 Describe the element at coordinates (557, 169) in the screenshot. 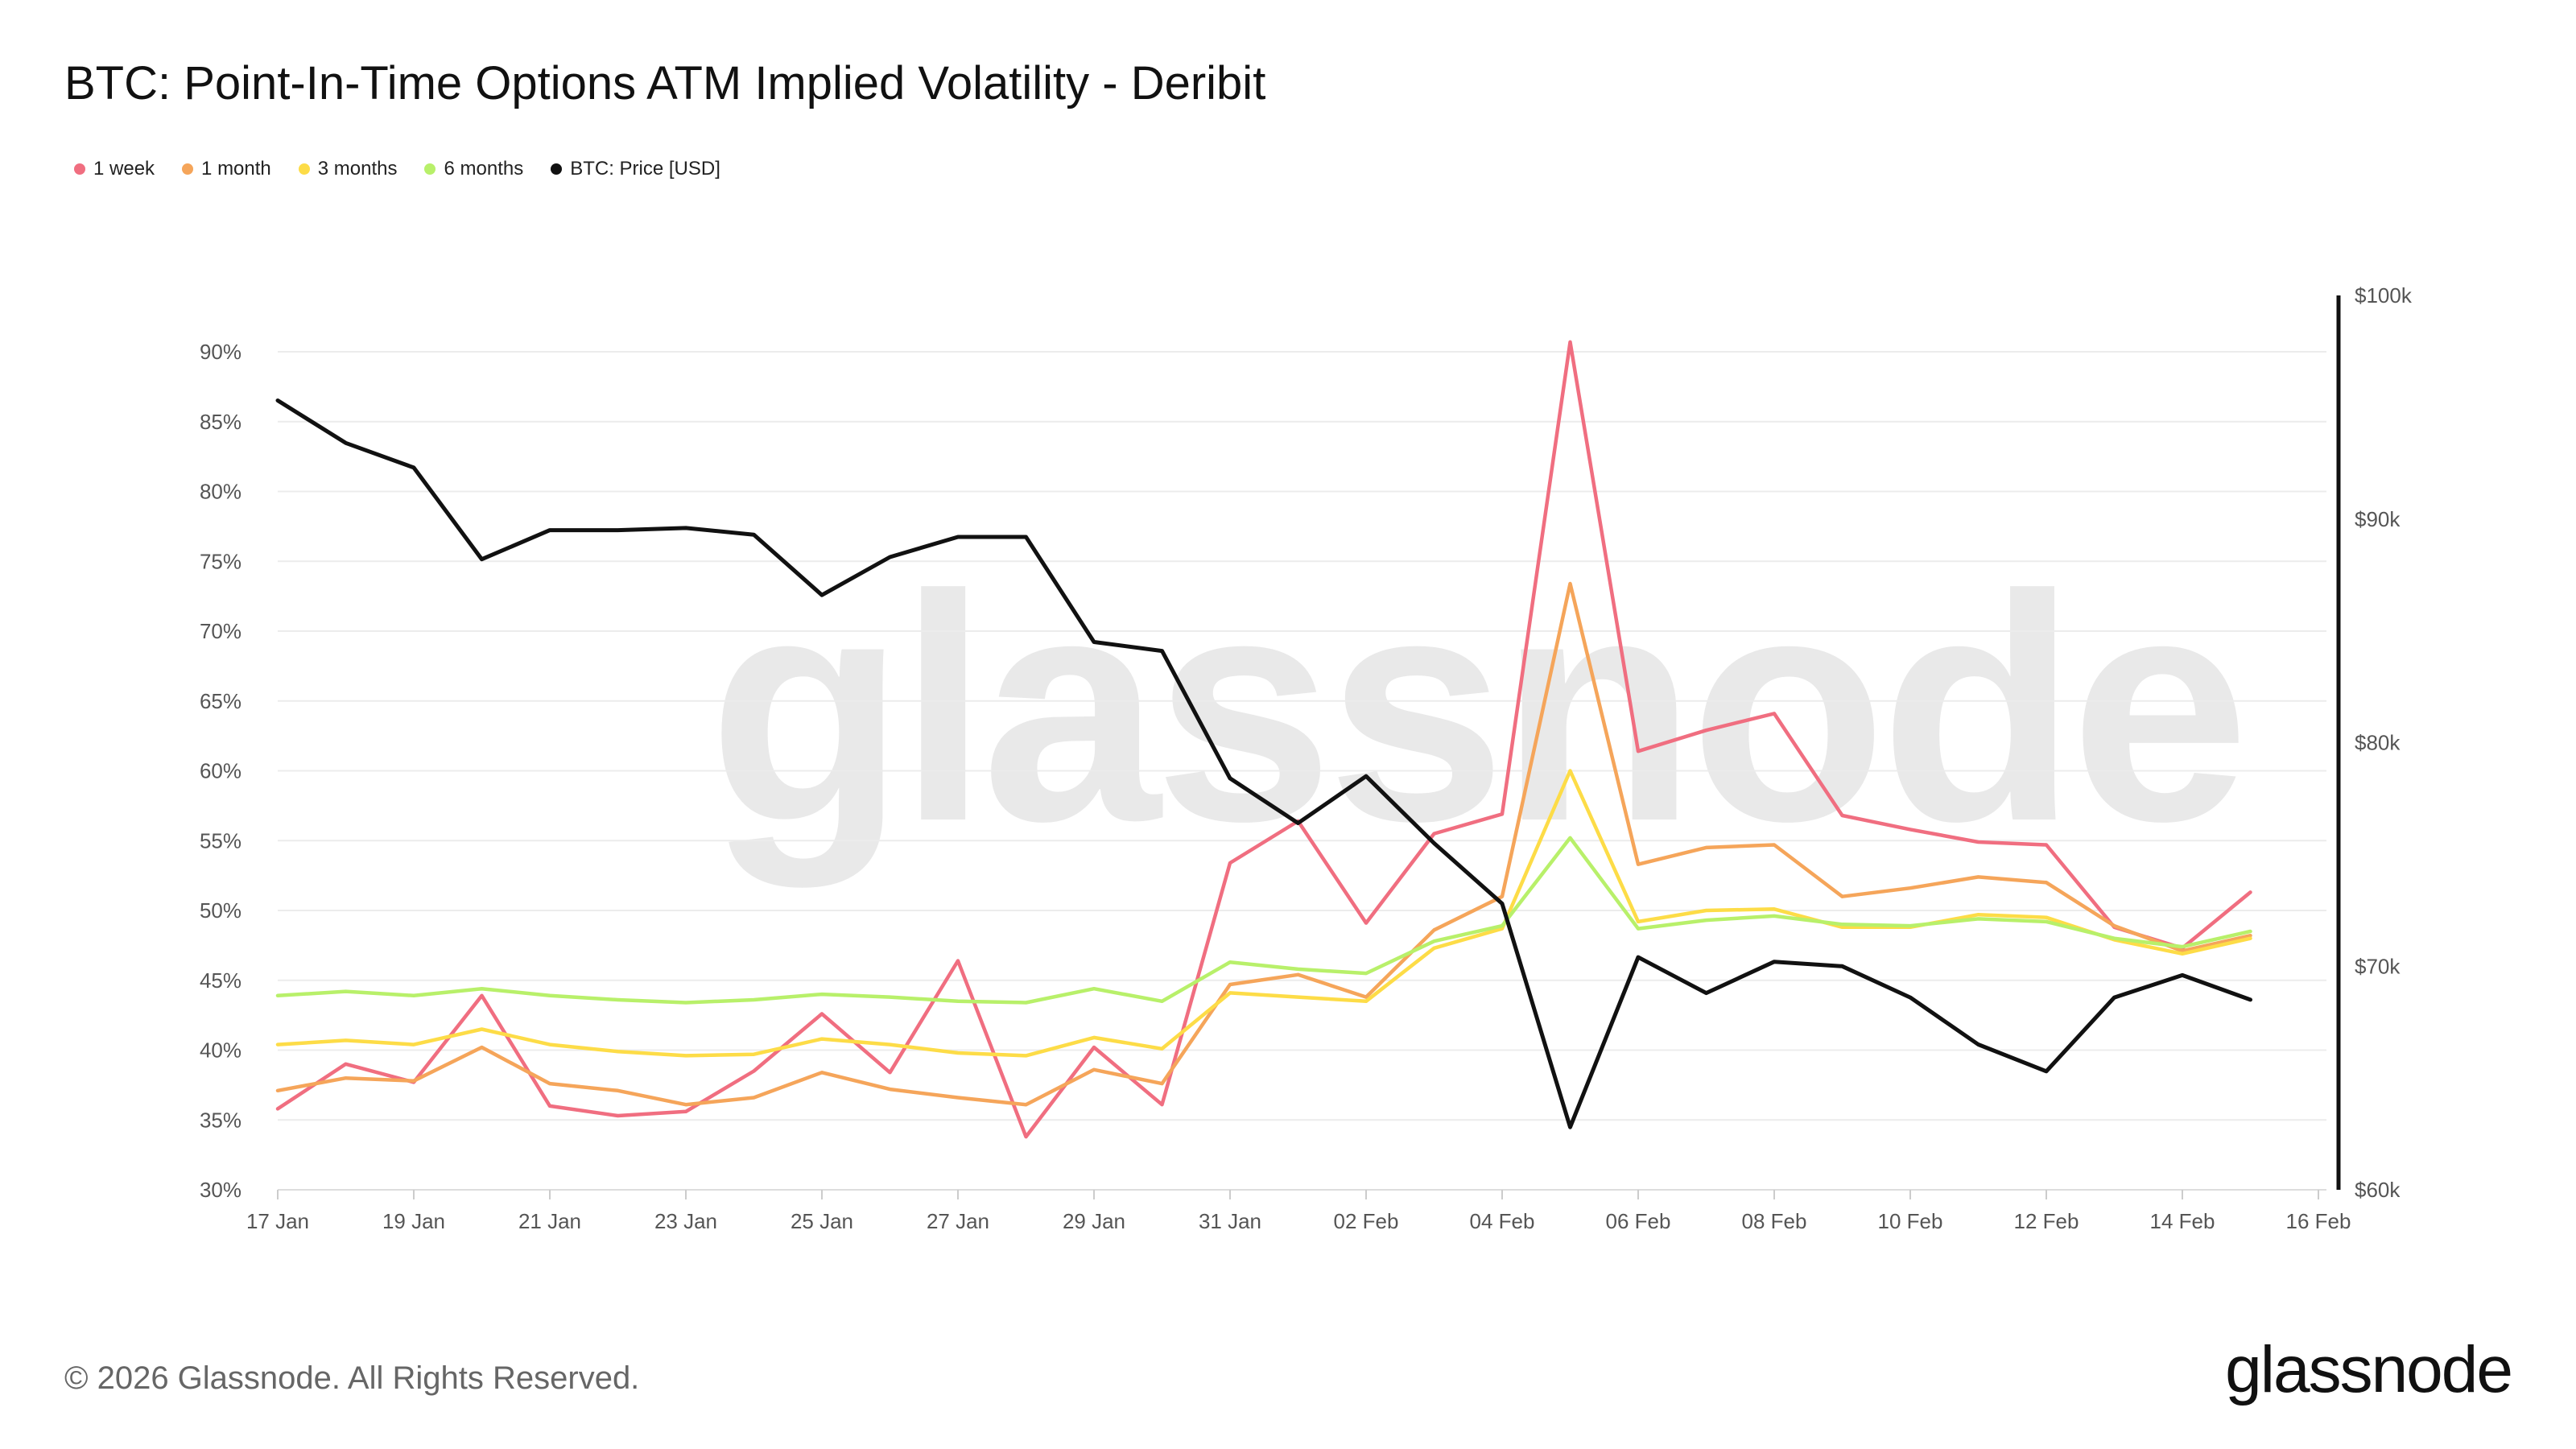

I see `legend-dot-btc-price` at that location.